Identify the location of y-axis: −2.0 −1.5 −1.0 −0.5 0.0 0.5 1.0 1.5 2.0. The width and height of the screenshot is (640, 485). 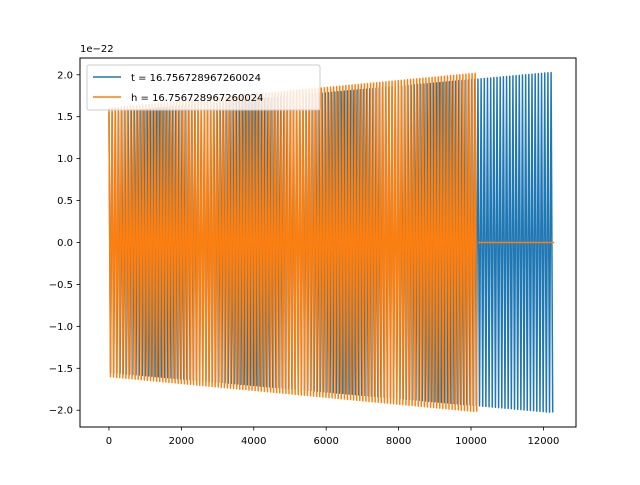
(64, 243).